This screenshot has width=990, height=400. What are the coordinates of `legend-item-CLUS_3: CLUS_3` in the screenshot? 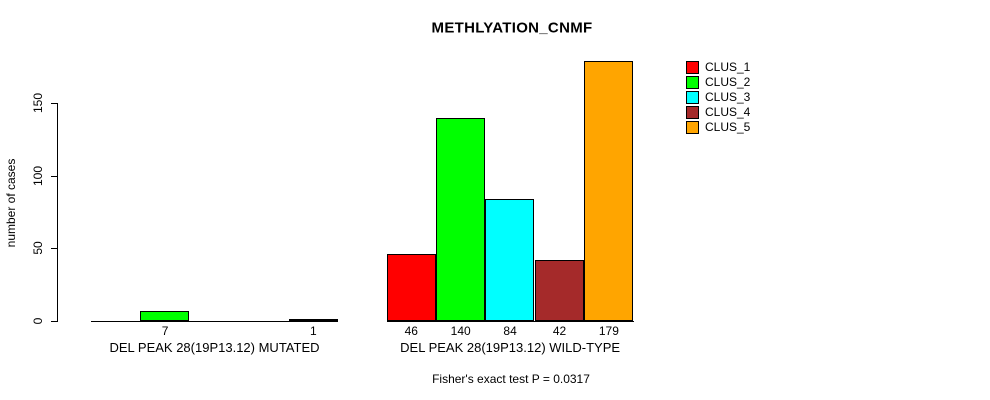 It's located at (718, 97).